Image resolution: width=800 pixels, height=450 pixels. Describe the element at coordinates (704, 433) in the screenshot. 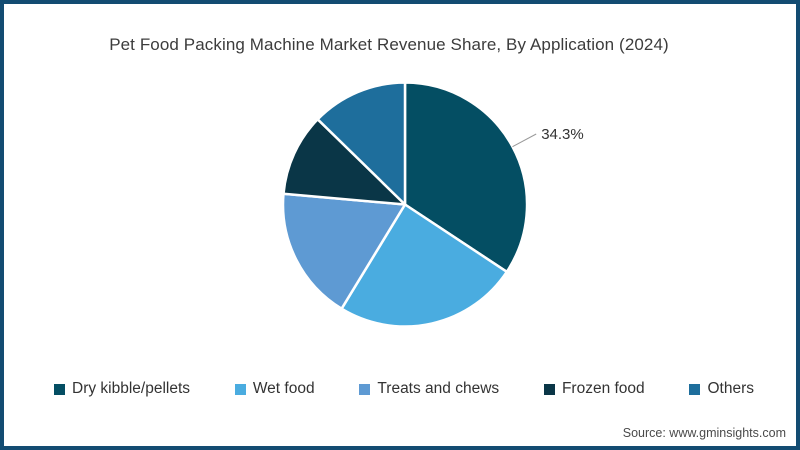

I see `source-attribution: Source: www.gminsights.com` at that location.